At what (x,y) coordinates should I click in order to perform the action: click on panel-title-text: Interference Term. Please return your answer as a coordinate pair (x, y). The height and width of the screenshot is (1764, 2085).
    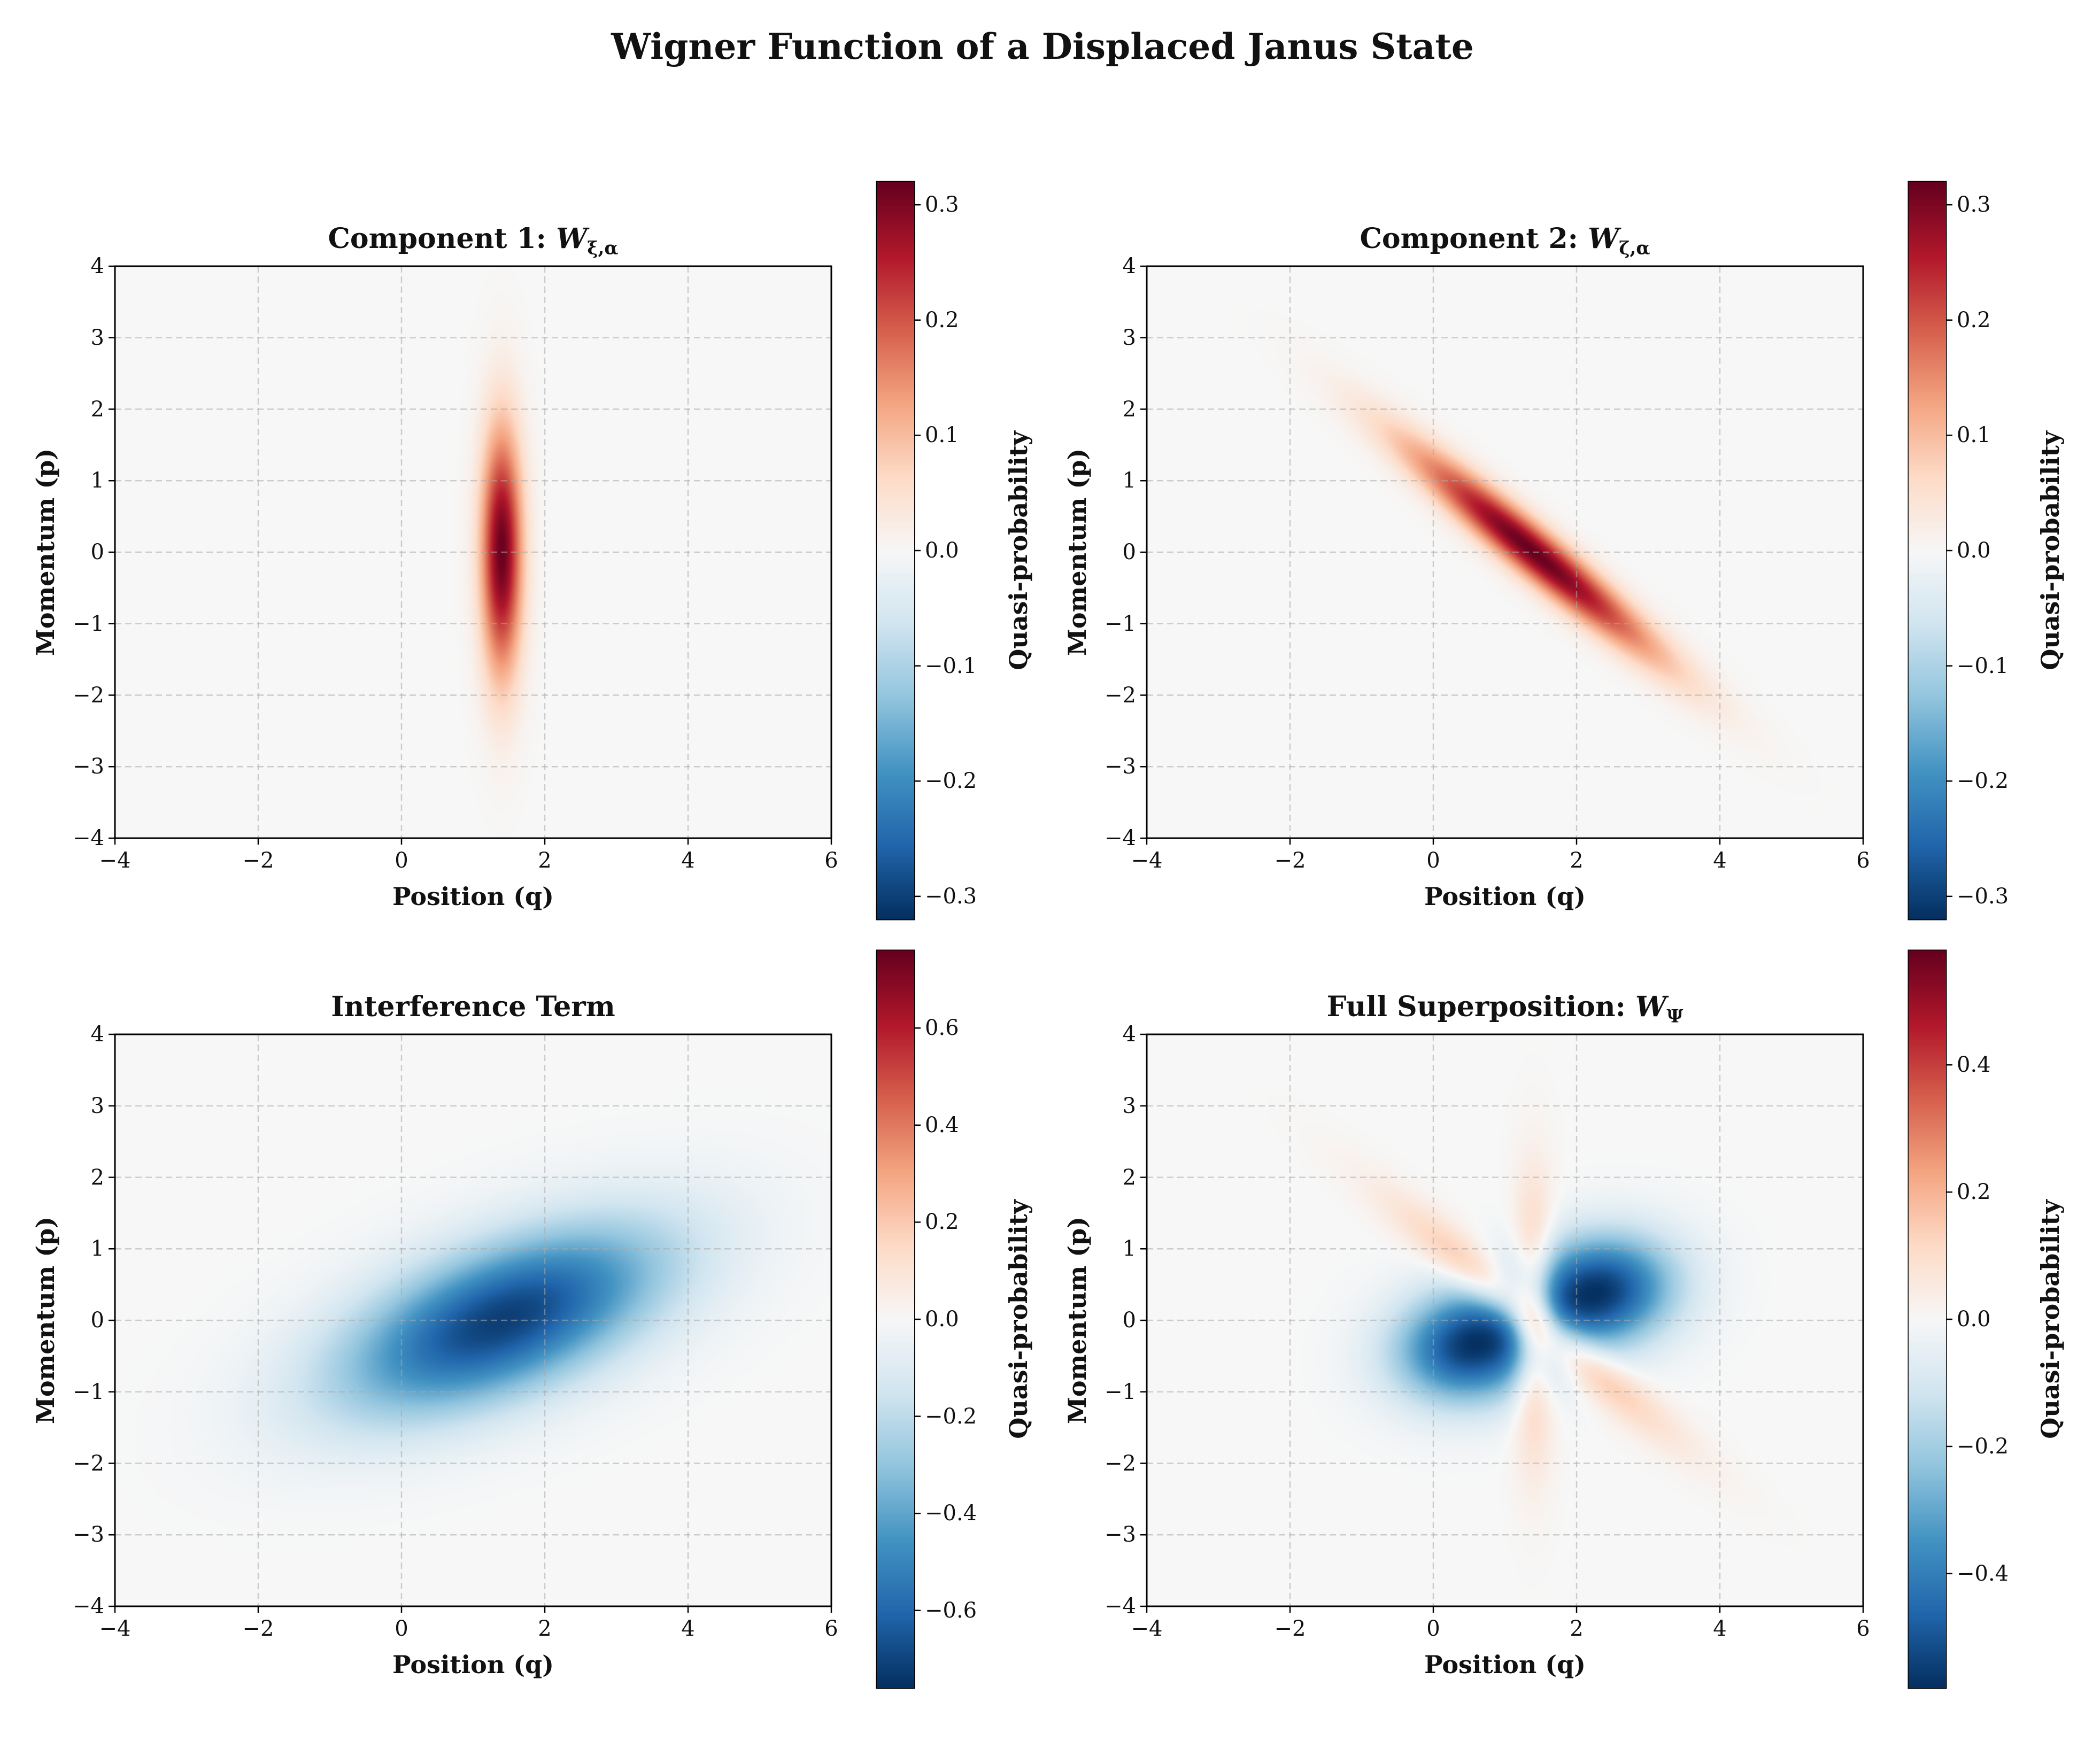
    Looking at the image, I should click on (473, 1007).